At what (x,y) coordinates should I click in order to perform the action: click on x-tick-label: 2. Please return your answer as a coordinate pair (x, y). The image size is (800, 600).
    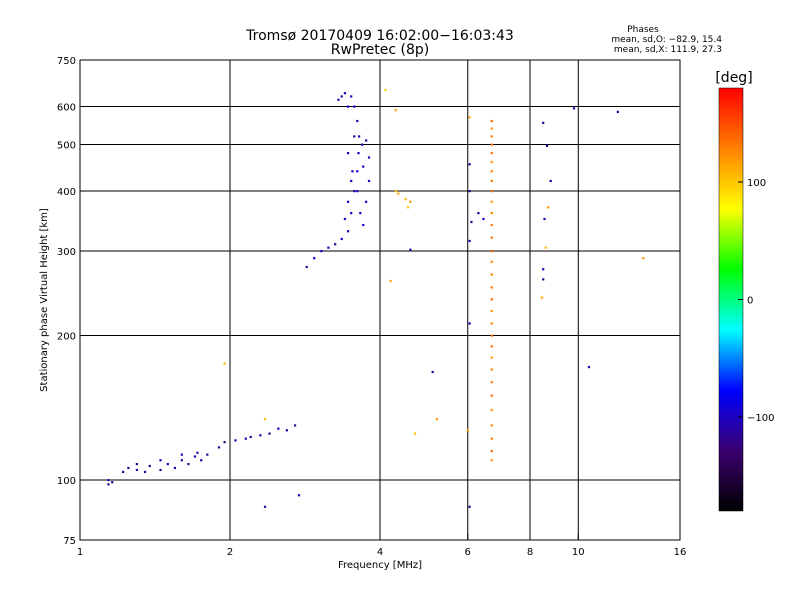
    Looking at the image, I should click on (230, 552).